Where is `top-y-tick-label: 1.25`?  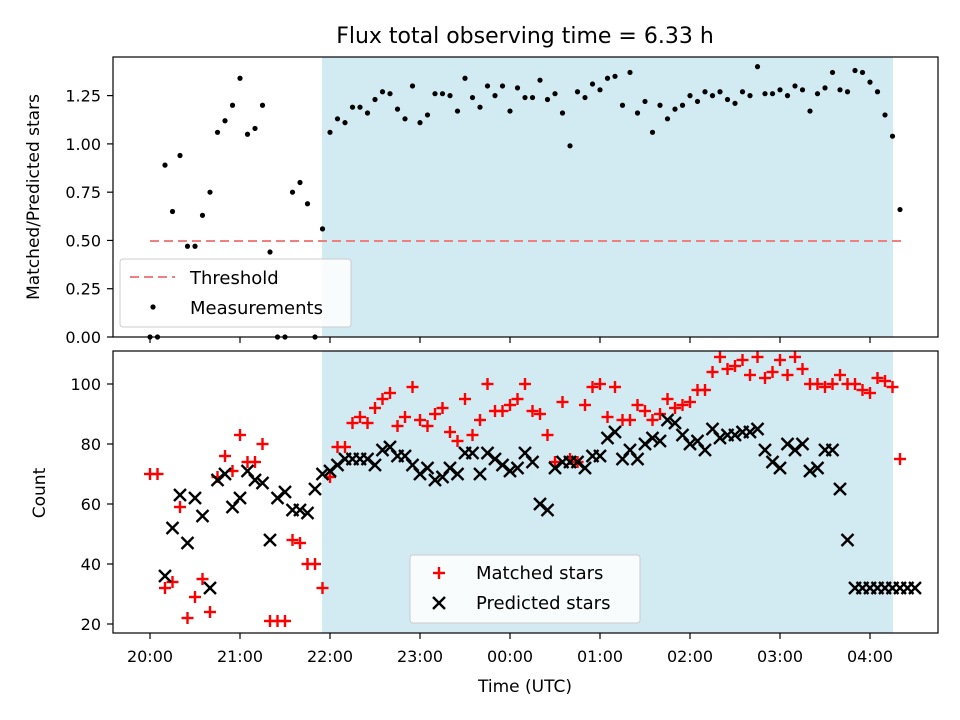
top-y-tick-label: 1.25 is located at coordinates (83, 96).